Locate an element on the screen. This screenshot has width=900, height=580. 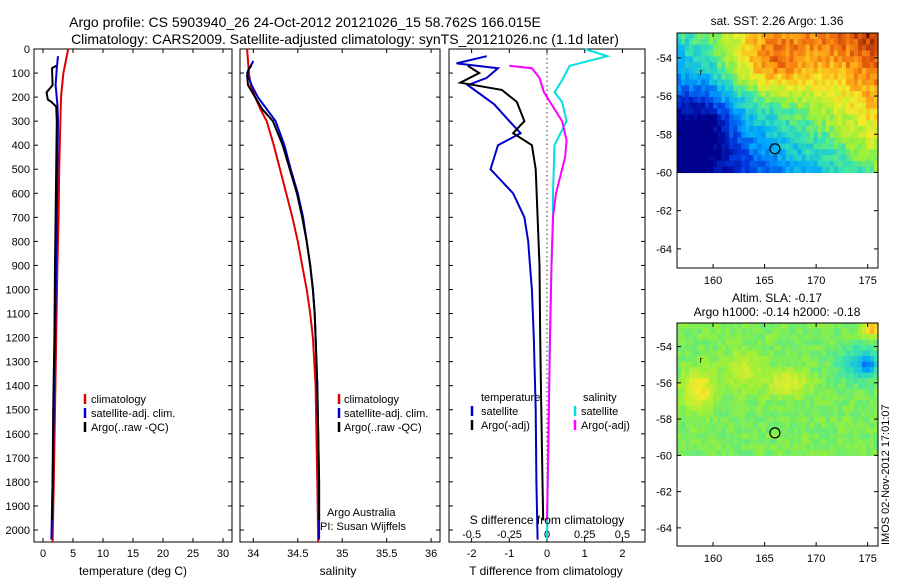
salinity-tick-label: 35 is located at coordinates (342, 554).